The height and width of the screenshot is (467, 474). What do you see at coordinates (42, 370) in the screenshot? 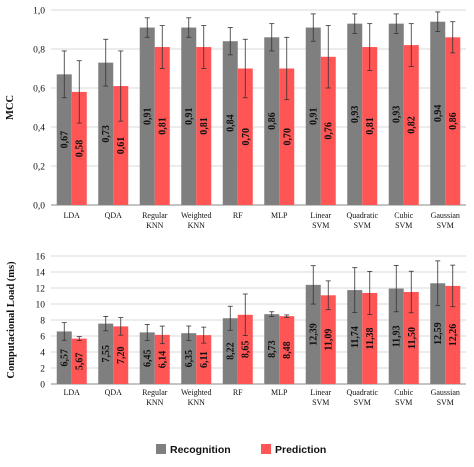
I see `y-tick-label: 2` at bounding box center [42, 370].